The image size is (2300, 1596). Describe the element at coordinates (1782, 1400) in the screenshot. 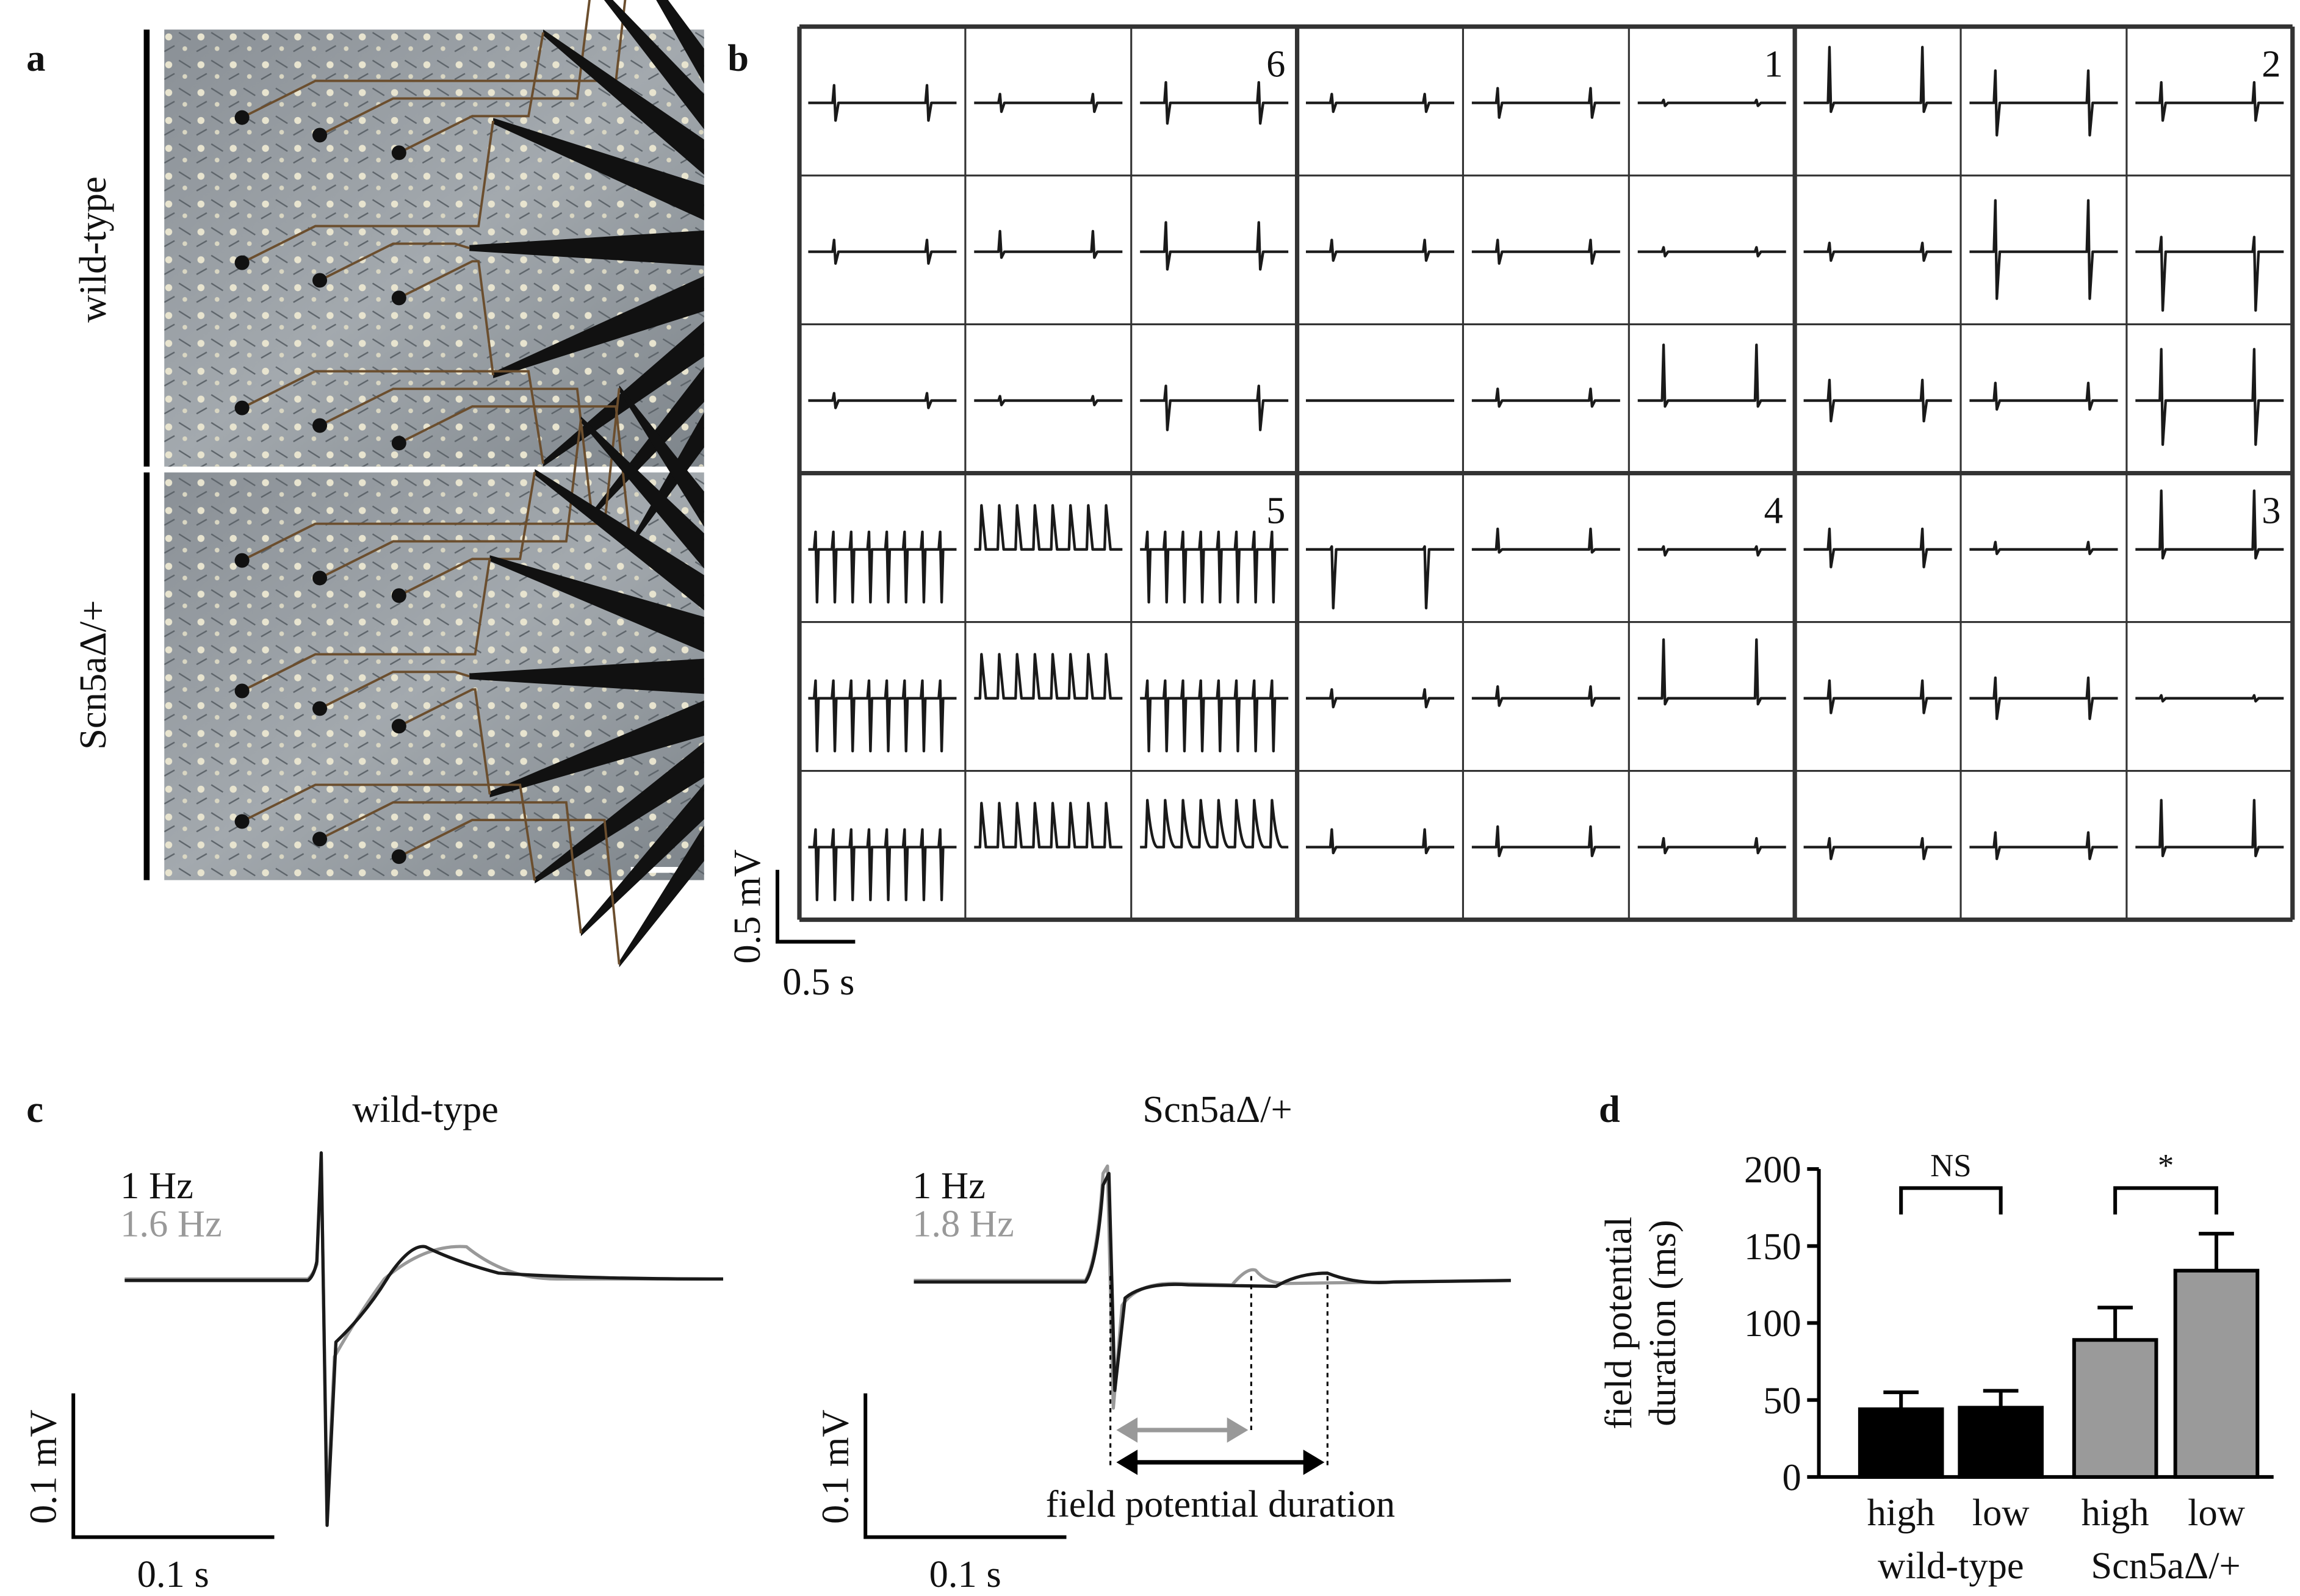

I see `y-tick-label: 50` at that location.